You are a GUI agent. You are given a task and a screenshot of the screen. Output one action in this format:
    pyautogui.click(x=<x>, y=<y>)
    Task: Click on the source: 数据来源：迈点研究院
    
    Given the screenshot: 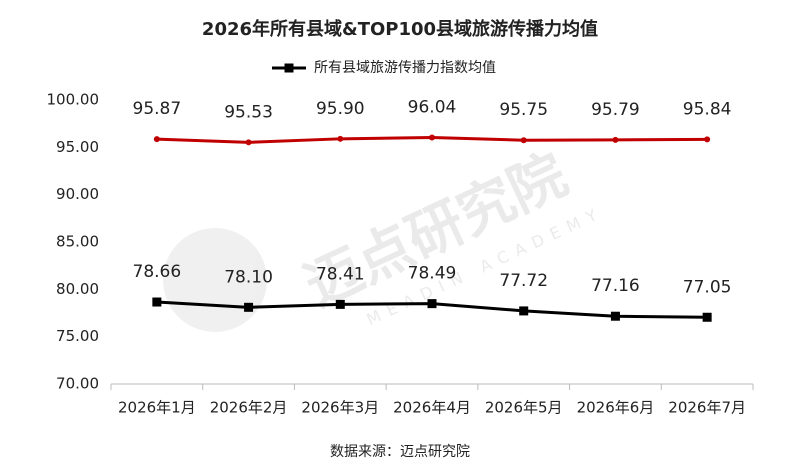 What is the action you would take?
    pyautogui.click(x=400, y=452)
    